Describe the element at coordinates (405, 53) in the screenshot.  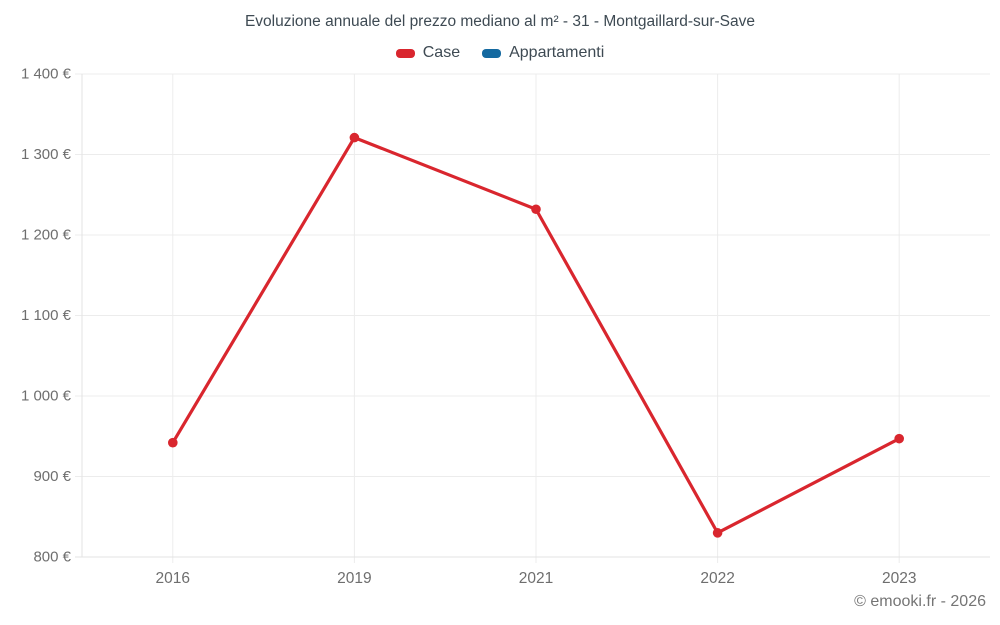
I see `legend-swatch-case` at that location.